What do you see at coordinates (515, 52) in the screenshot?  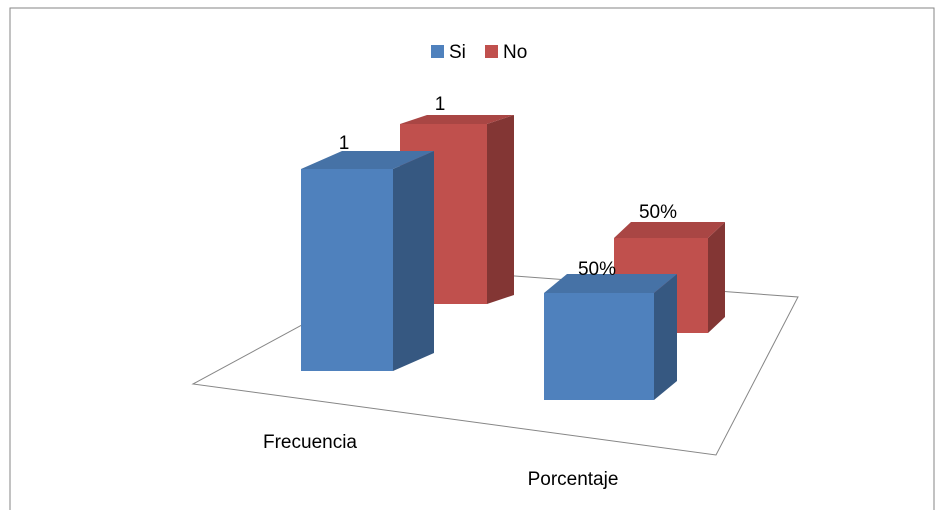 I see `legend-label-no: No` at bounding box center [515, 52].